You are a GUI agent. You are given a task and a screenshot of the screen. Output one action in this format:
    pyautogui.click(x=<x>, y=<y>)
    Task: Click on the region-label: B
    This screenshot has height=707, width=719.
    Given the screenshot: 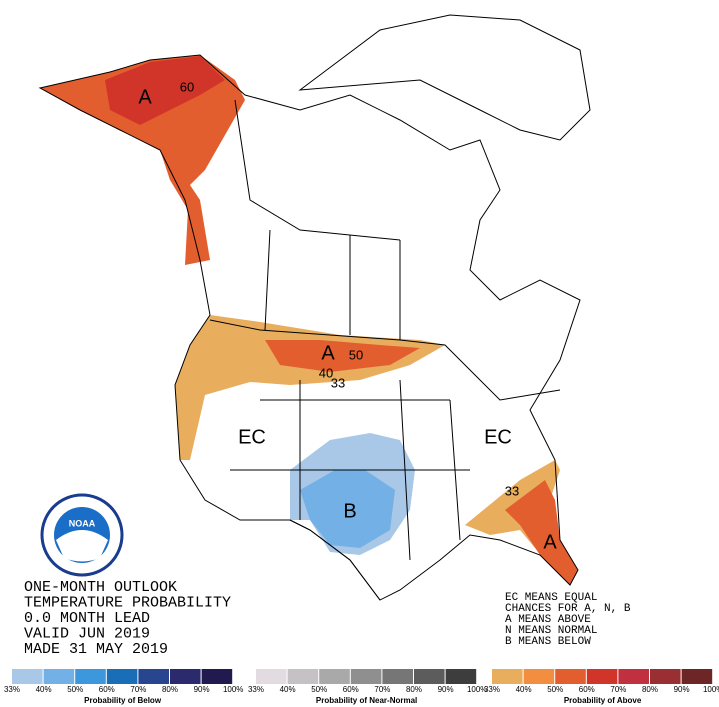 What is the action you would take?
    pyautogui.click(x=349, y=511)
    